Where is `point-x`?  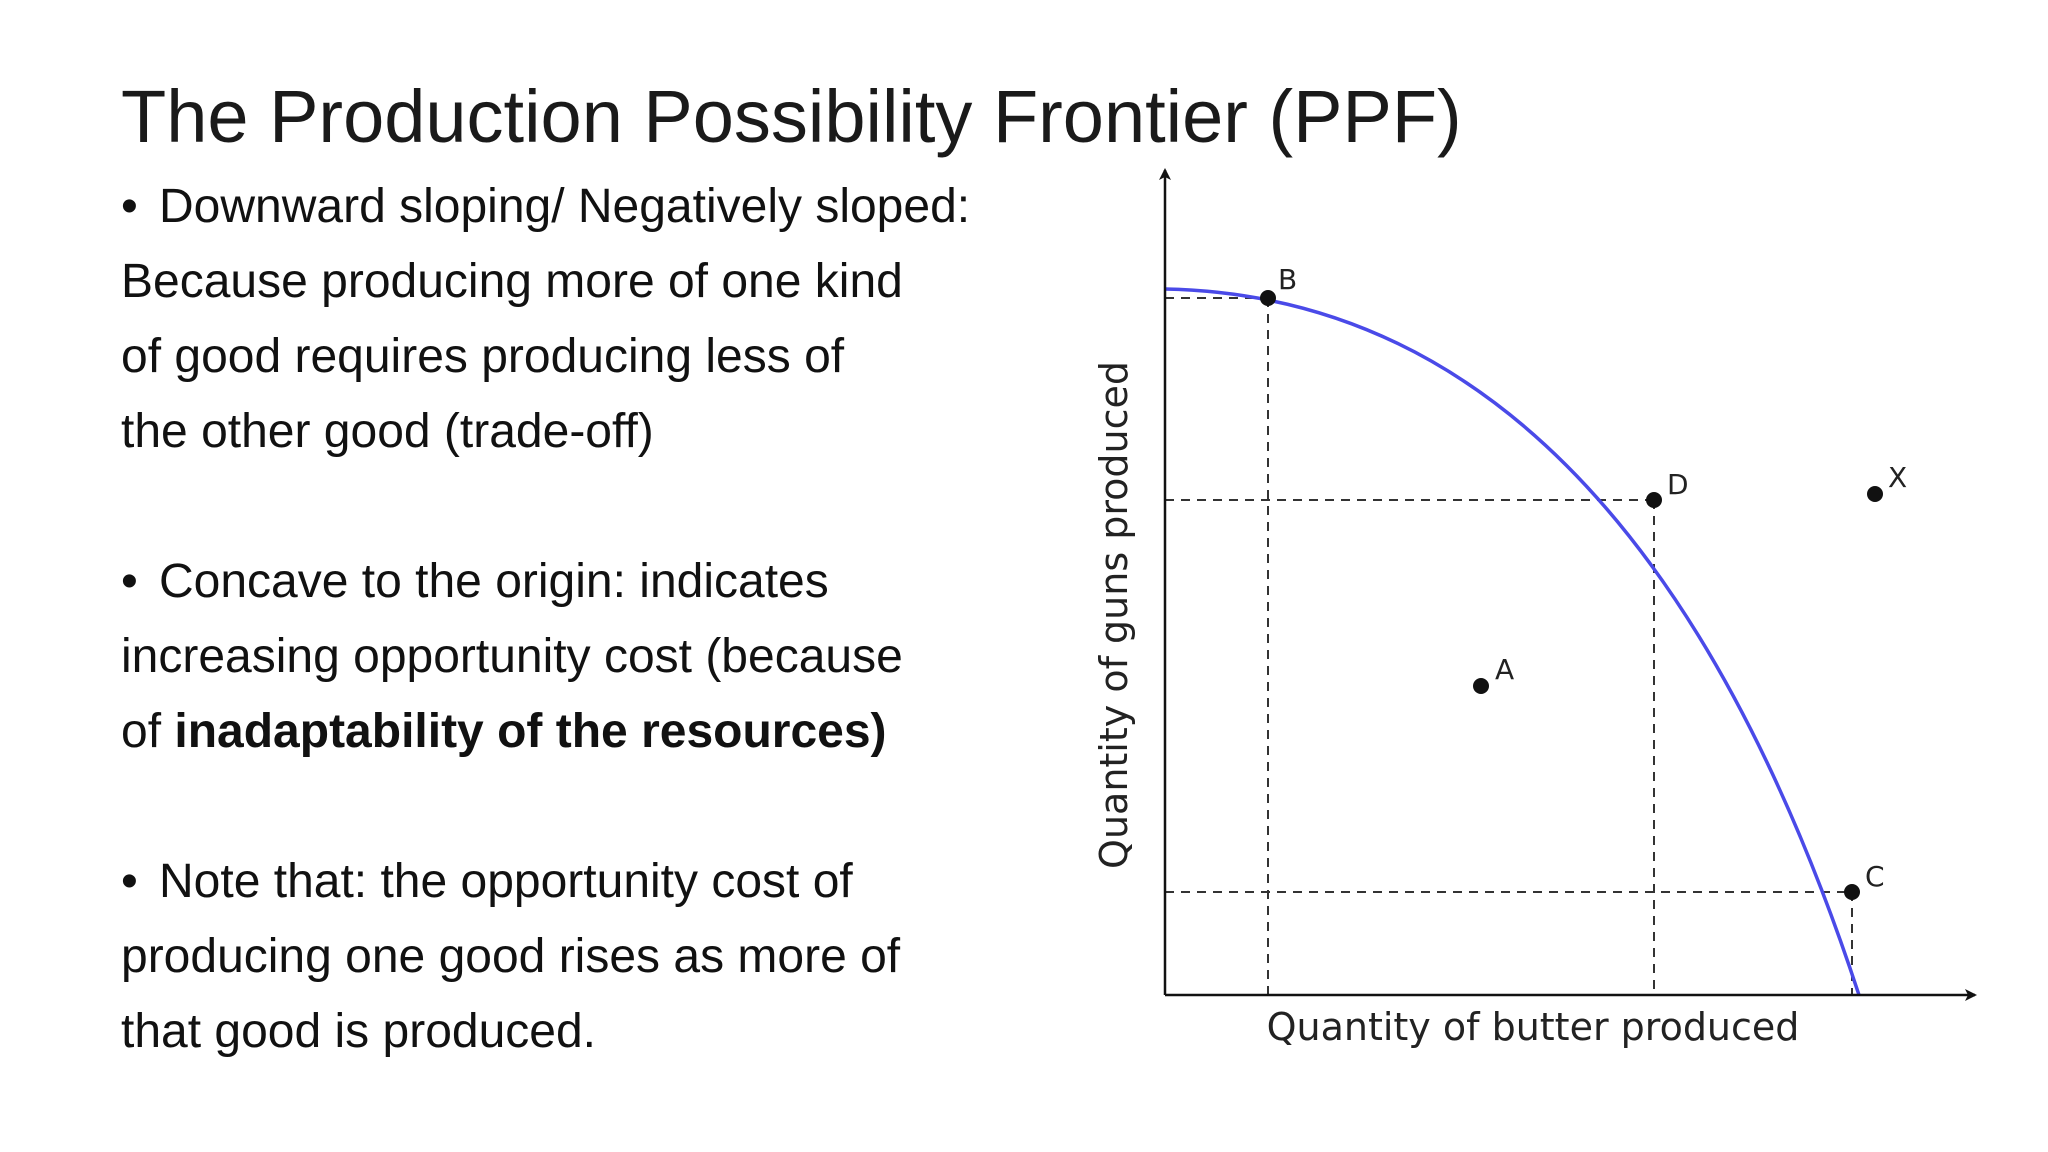 point-x is located at coordinates (1875, 494).